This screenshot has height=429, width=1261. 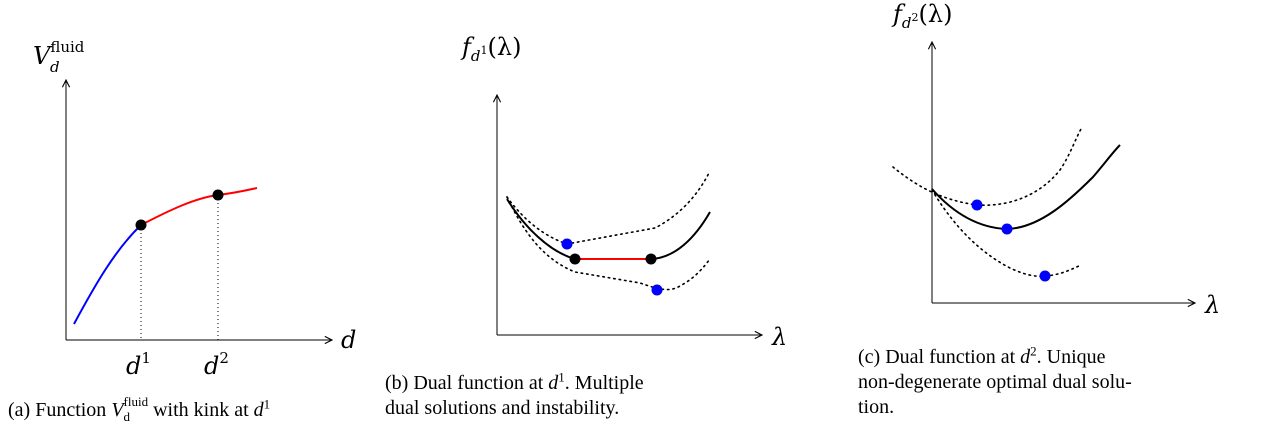 What do you see at coordinates (107, 274) in the screenshot?
I see `panel-a-curve-before-kink` at bounding box center [107, 274].